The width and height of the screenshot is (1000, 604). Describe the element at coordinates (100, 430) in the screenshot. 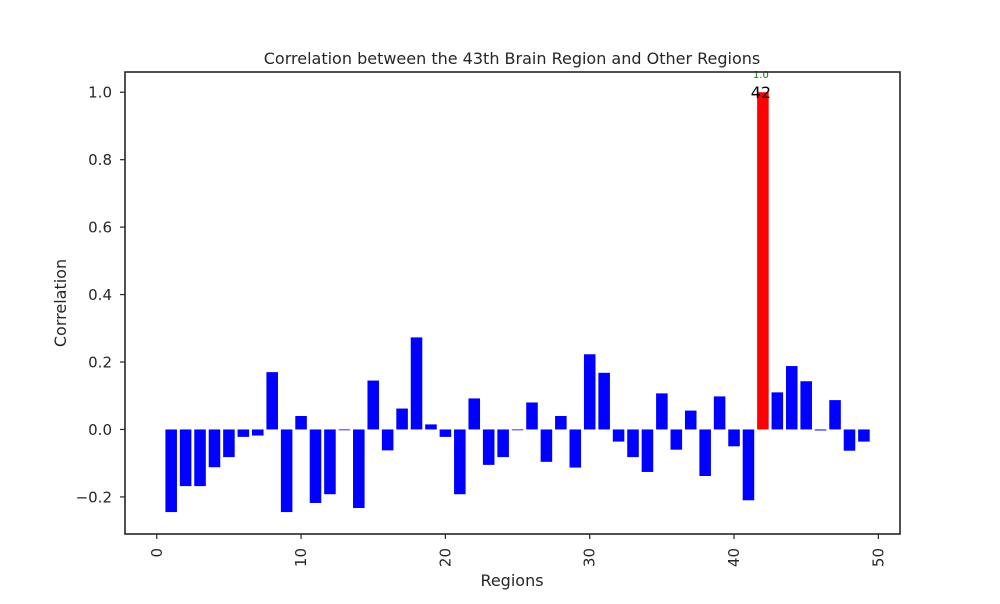

I see `y-tick-label: 0.0` at that location.